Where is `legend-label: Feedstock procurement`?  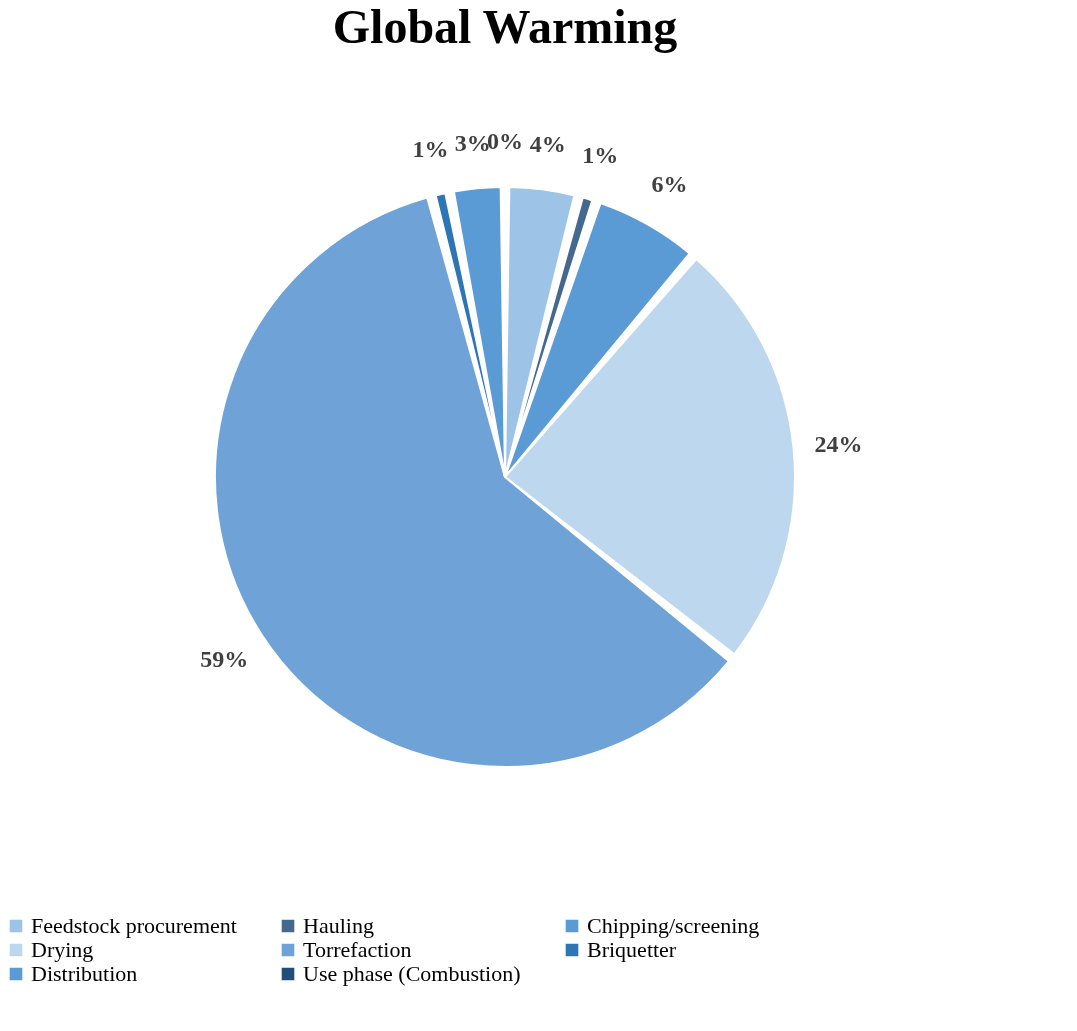 legend-label: Feedstock procurement is located at coordinates (134, 925).